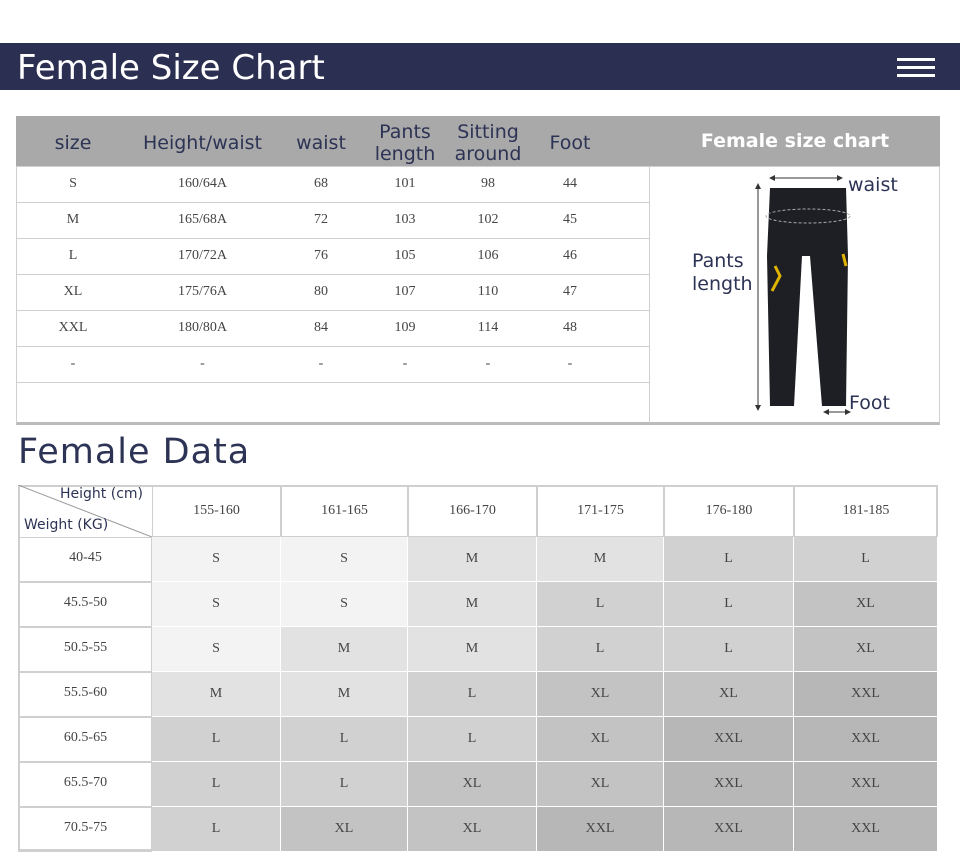 This screenshot has width=960, height=868. I want to click on cell: 72, so click(321, 219).